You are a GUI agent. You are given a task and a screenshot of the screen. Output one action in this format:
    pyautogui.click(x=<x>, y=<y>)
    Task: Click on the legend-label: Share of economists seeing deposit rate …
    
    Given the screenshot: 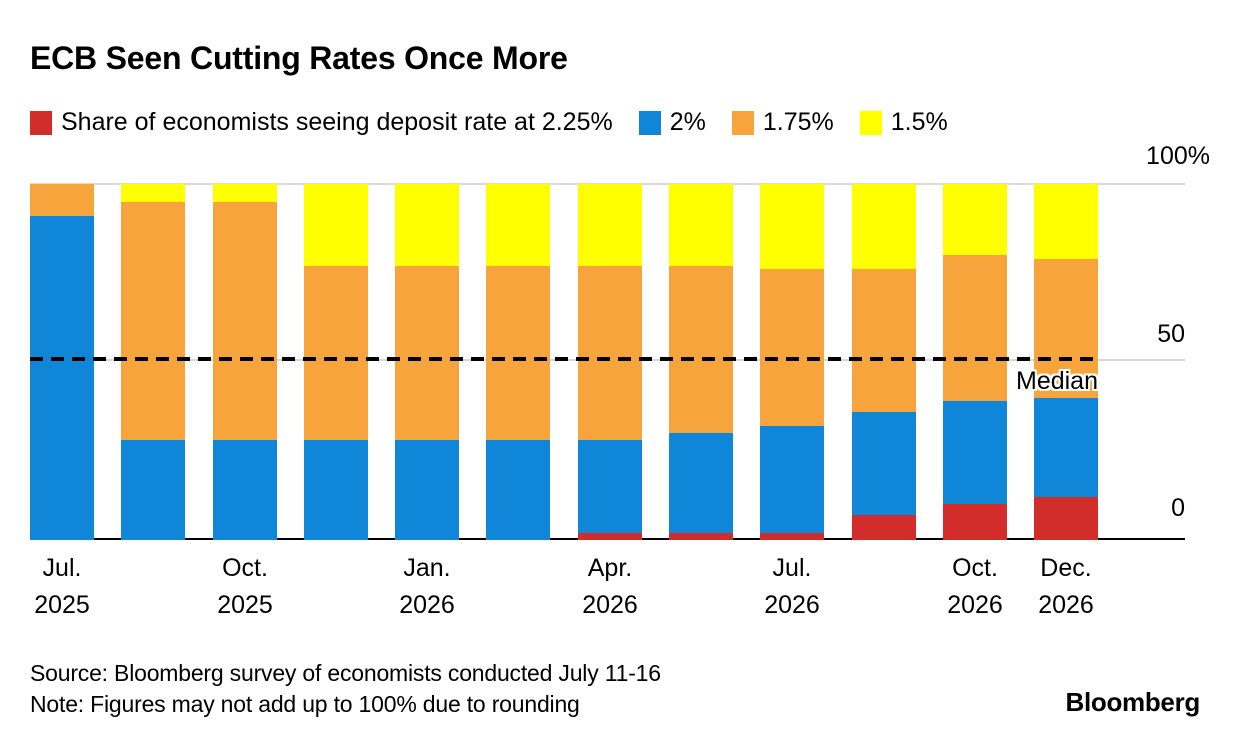 What is the action you would take?
    pyautogui.click(x=337, y=122)
    